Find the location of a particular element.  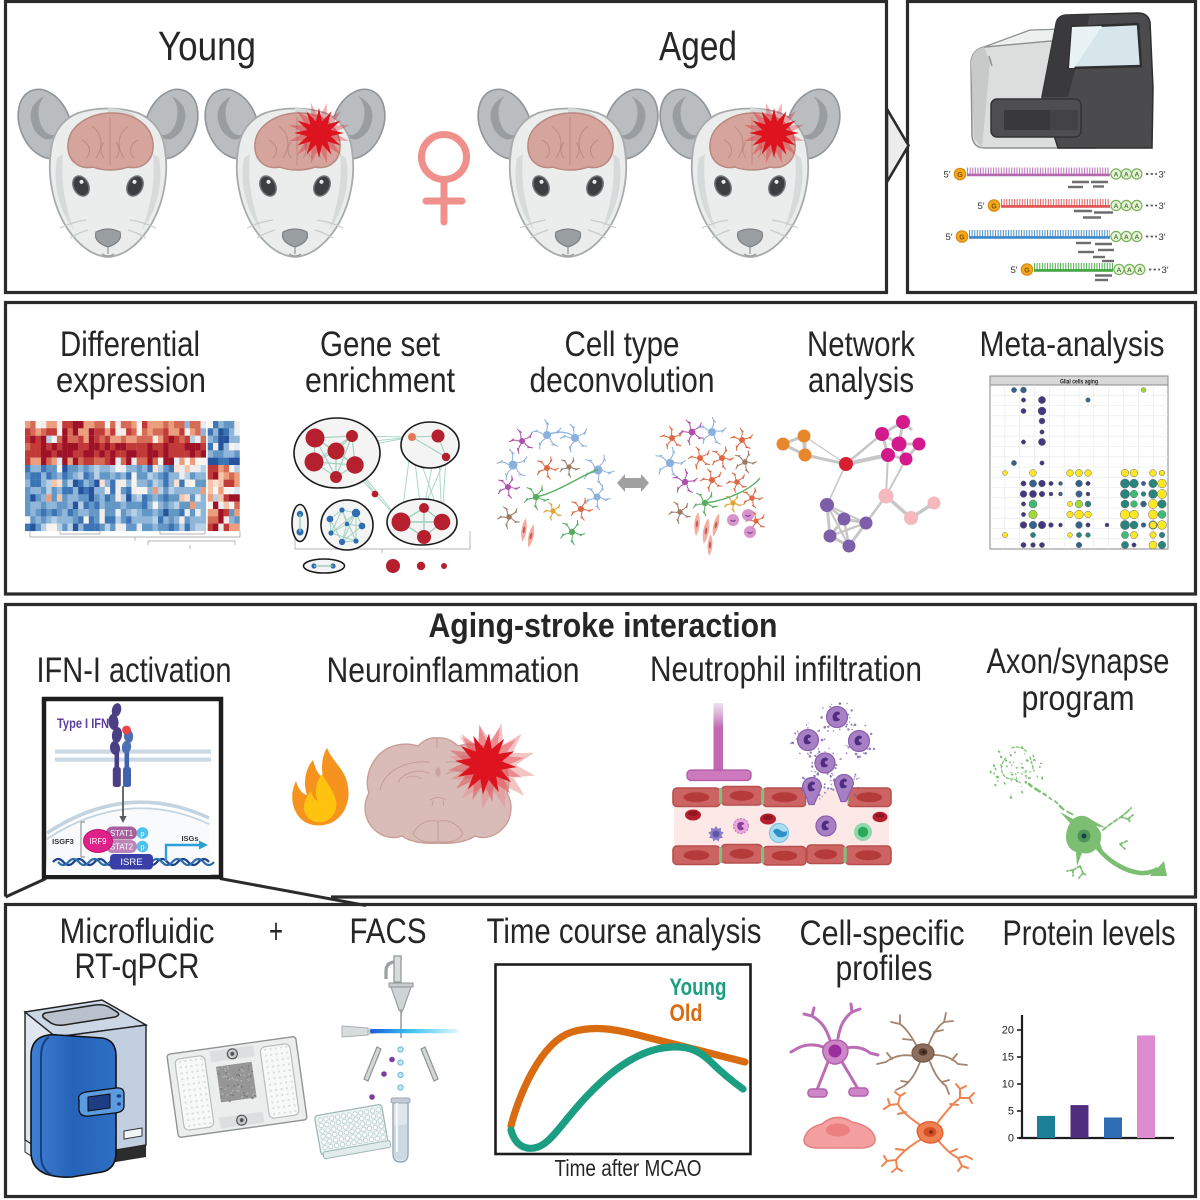

svg-text: 5 is located at coordinates (1011, 1112).